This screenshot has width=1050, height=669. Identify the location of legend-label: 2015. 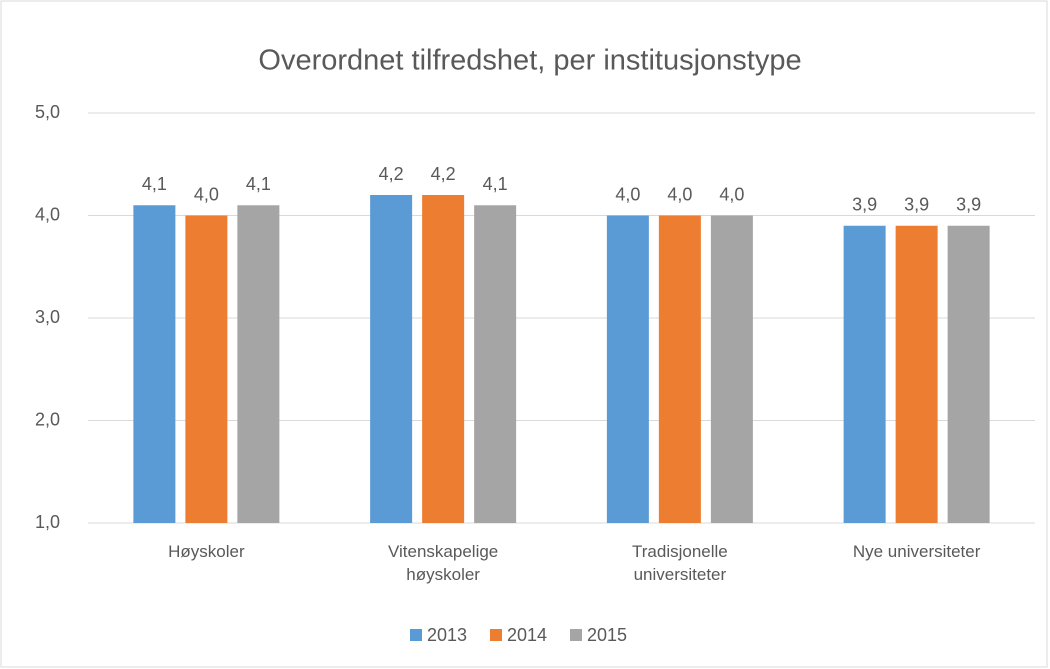
(607, 635).